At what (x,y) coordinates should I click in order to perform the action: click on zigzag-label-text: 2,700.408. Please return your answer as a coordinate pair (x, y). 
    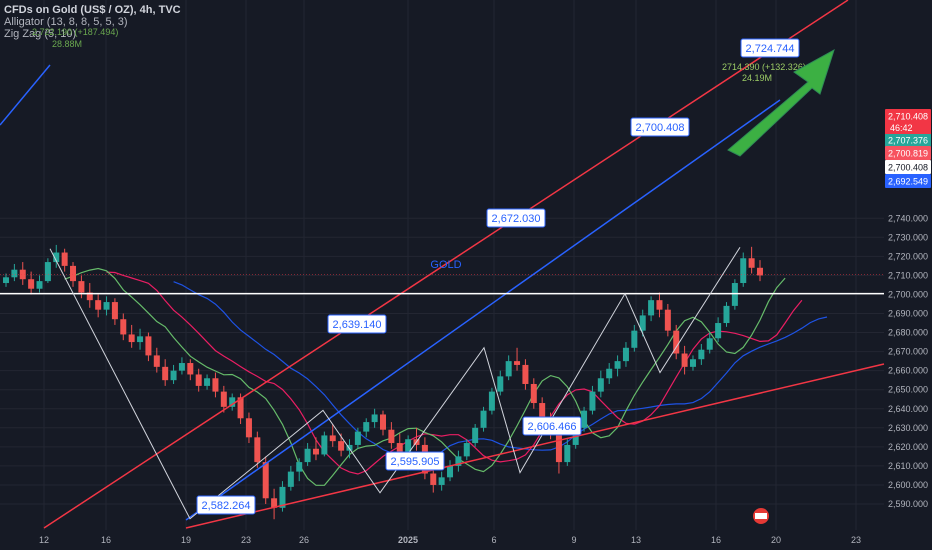
    Looking at the image, I should click on (660, 128).